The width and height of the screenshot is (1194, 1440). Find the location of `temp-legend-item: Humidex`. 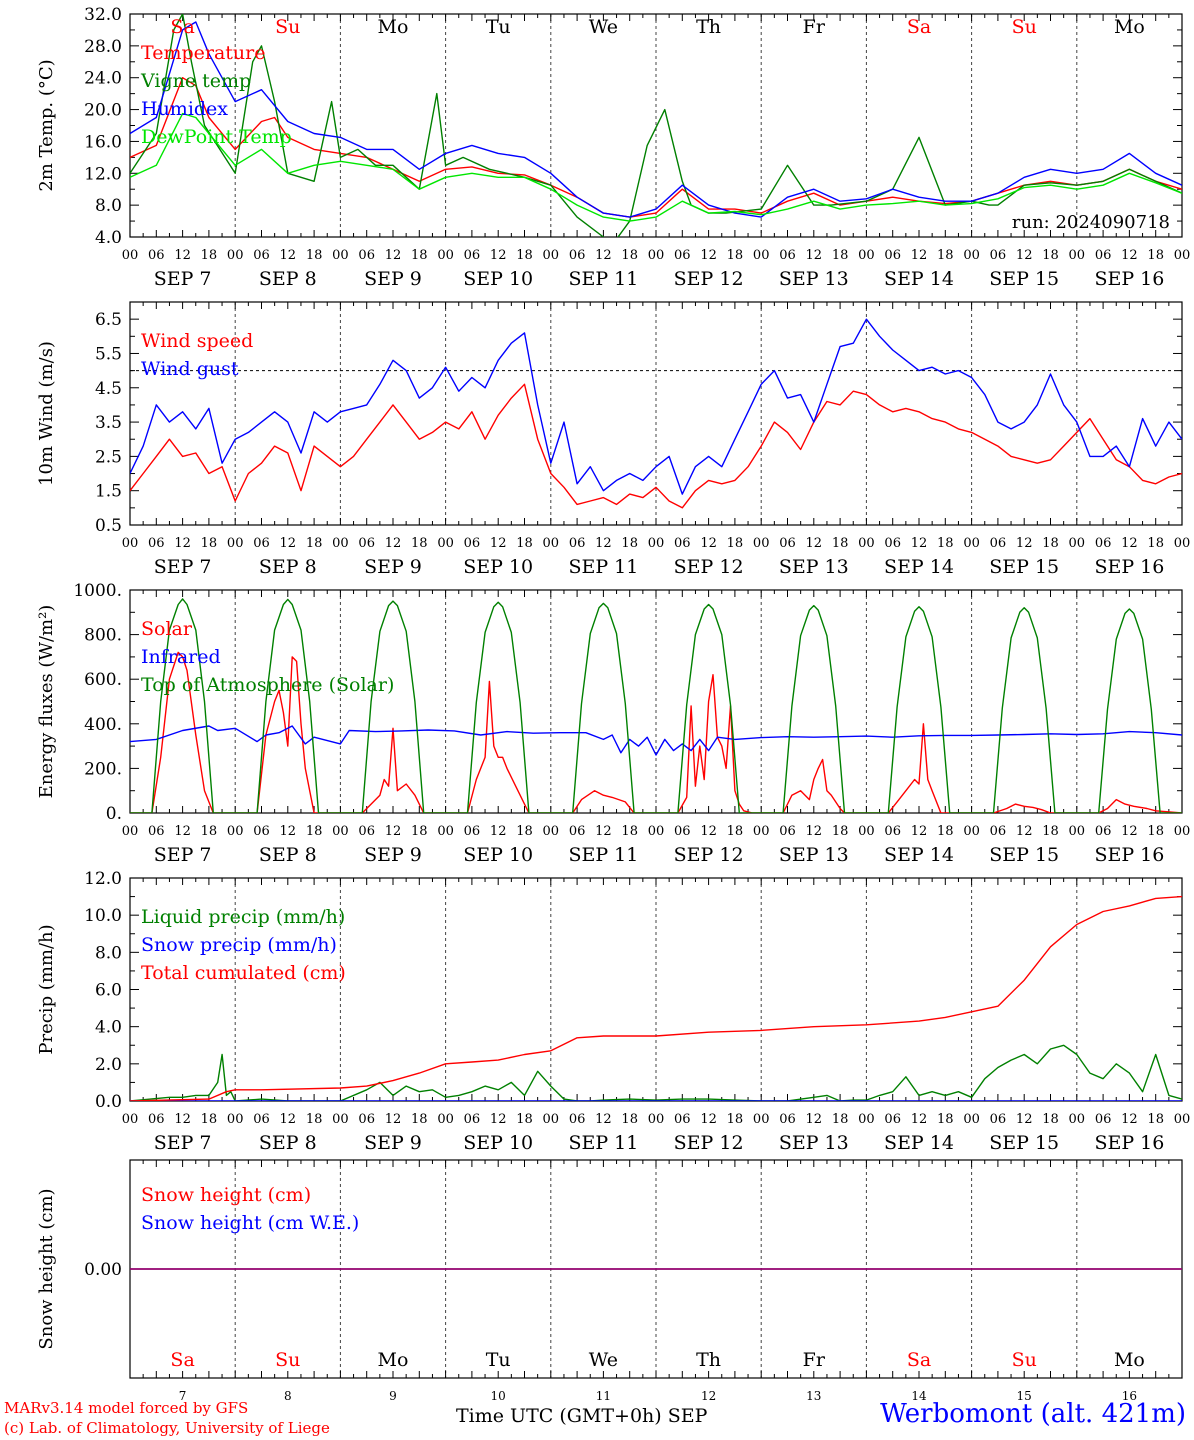

temp-legend-item: Humidex is located at coordinates (184, 109).